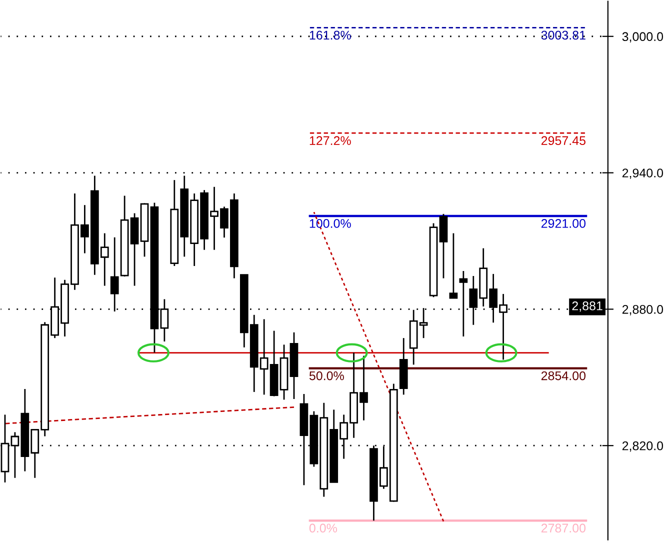 The image size is (671, 551). Describe the element at coordinates (563, 35) in the screenshot. I see `ref-line-label: 3003.81` at that location.